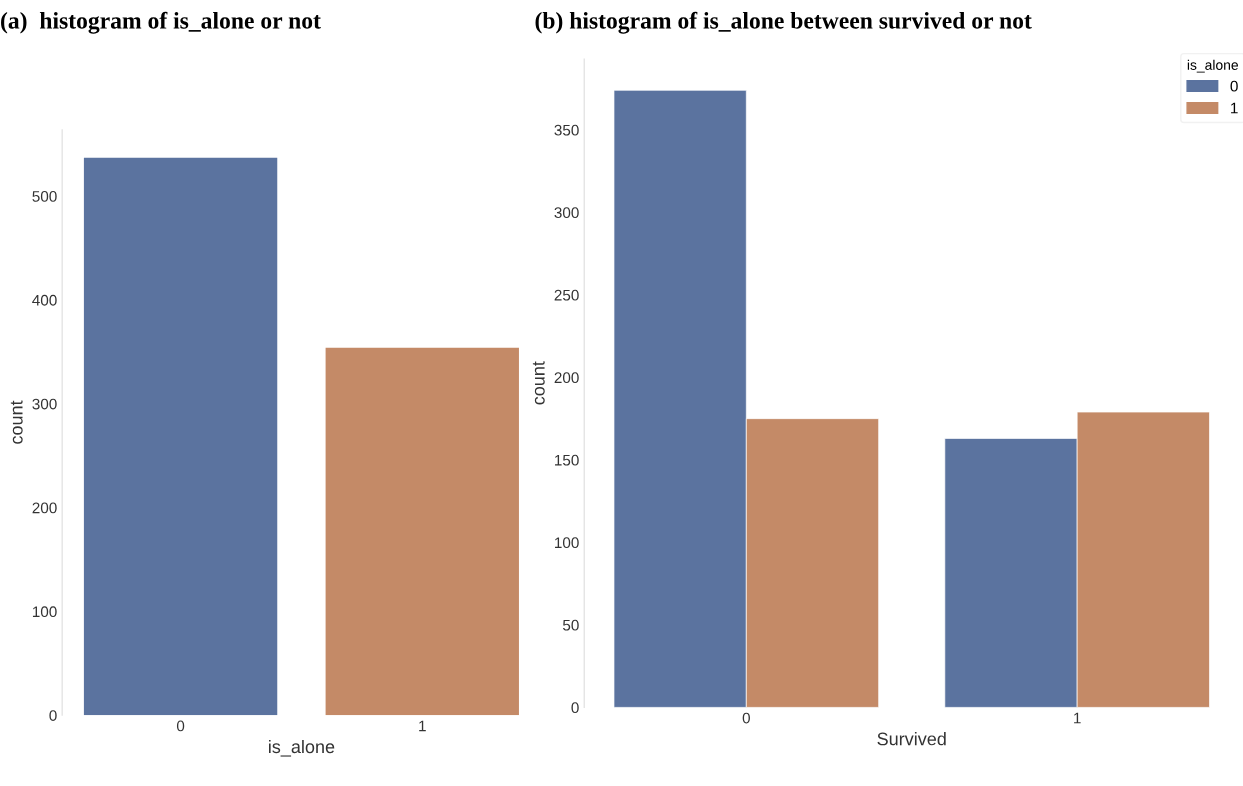  Describe the element at coordinates (570, 625) in the screenshot. I see `y-tick-label: 50` at that location.